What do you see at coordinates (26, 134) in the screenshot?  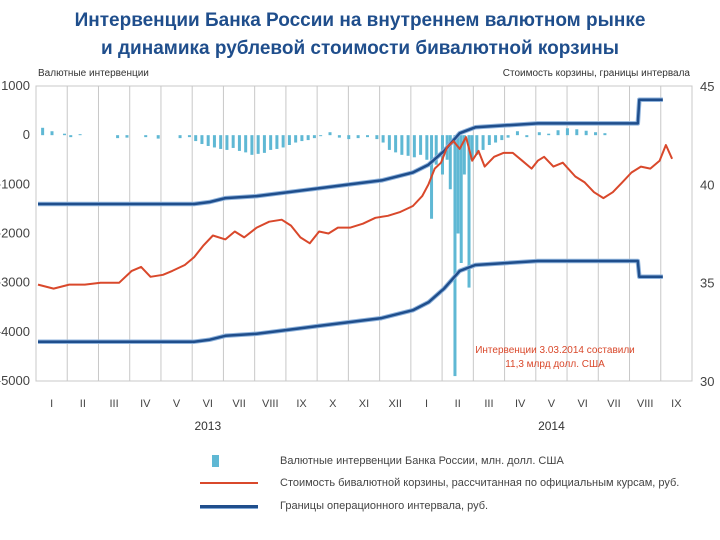 I see `left-tick-label: 0` at bounding box center [26, 134].